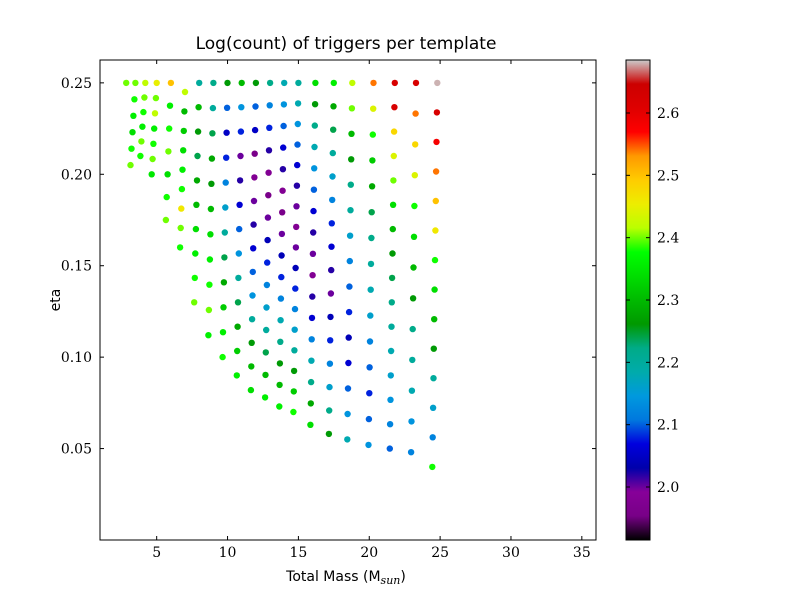 The width and height of the screenshot is (800, 600). What do you see at coordinates (56, 300) in the screenshot?
I see `y-axis-label: eta` at bounding box center [56, 300].